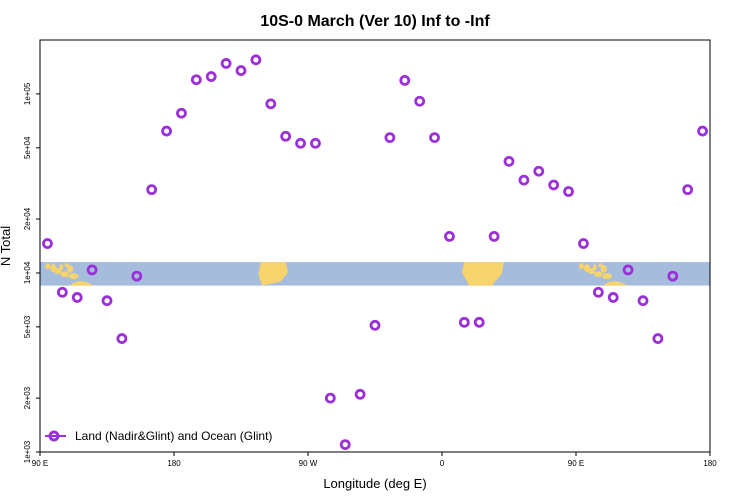 The height and width of the screenshot is (500, 750). Describe the element at coordinates (308, 463) in the screenshot. I see `x-tick-label: 90 W` at that location.